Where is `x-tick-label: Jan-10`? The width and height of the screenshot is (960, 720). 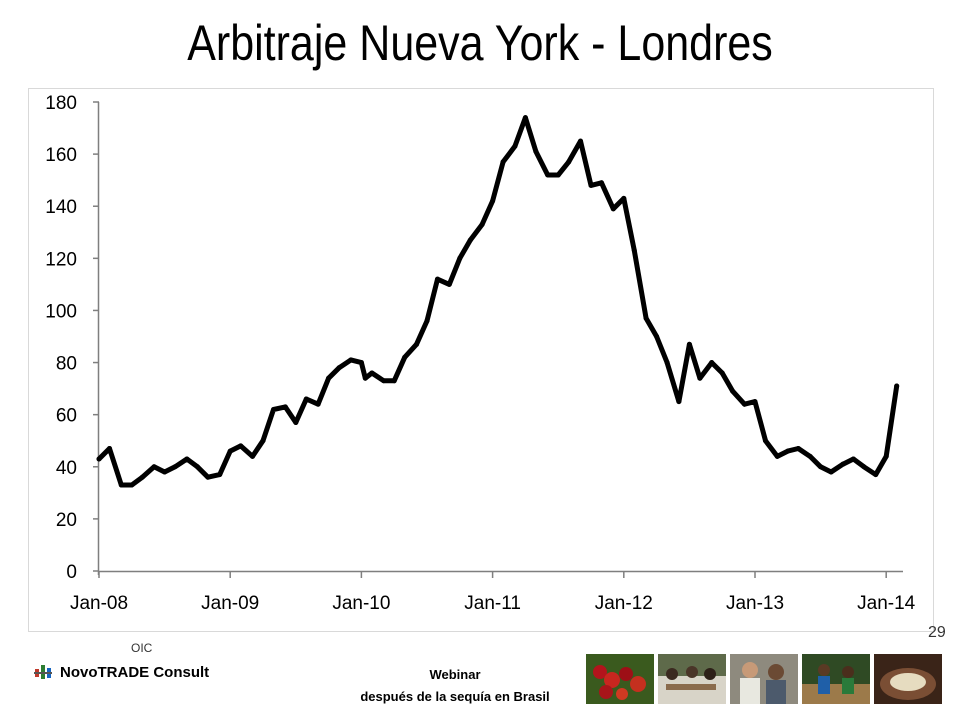 x-tick-label: Jan-10 is located at coordinates (361, 603).